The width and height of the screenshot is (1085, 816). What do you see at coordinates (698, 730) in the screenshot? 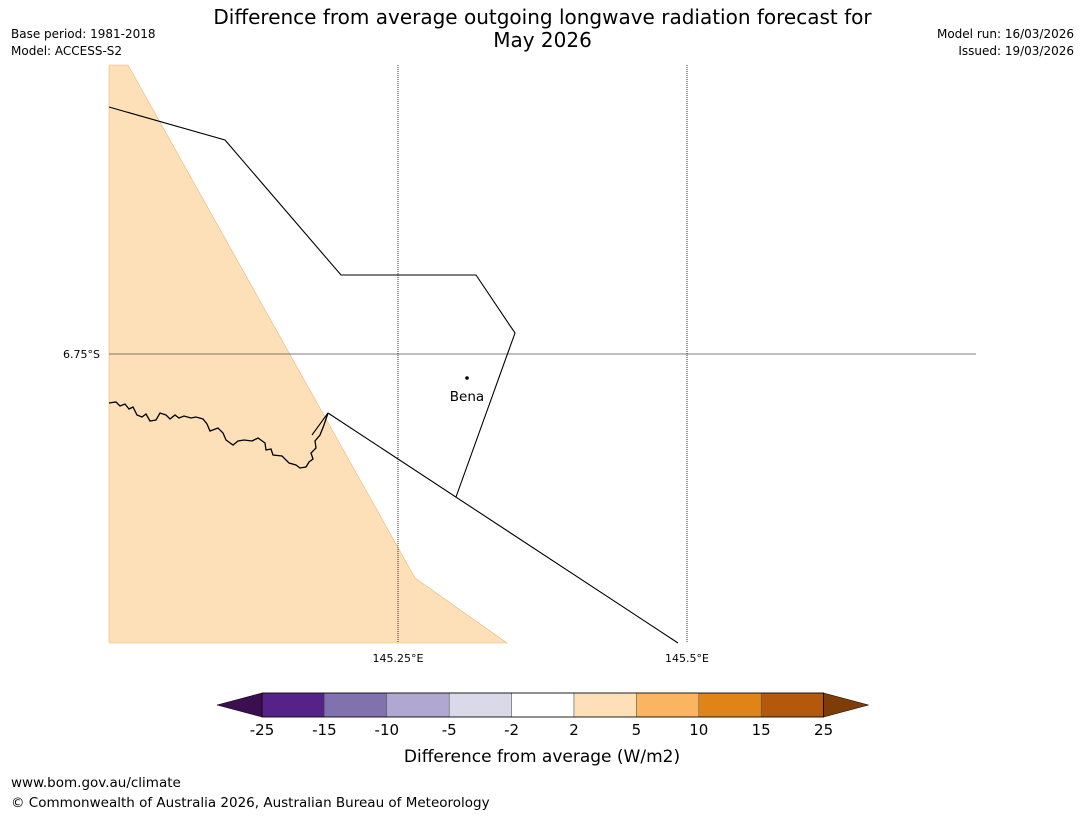
I see `colorbar-tick-label: 10` at bounding box center [698, 730].